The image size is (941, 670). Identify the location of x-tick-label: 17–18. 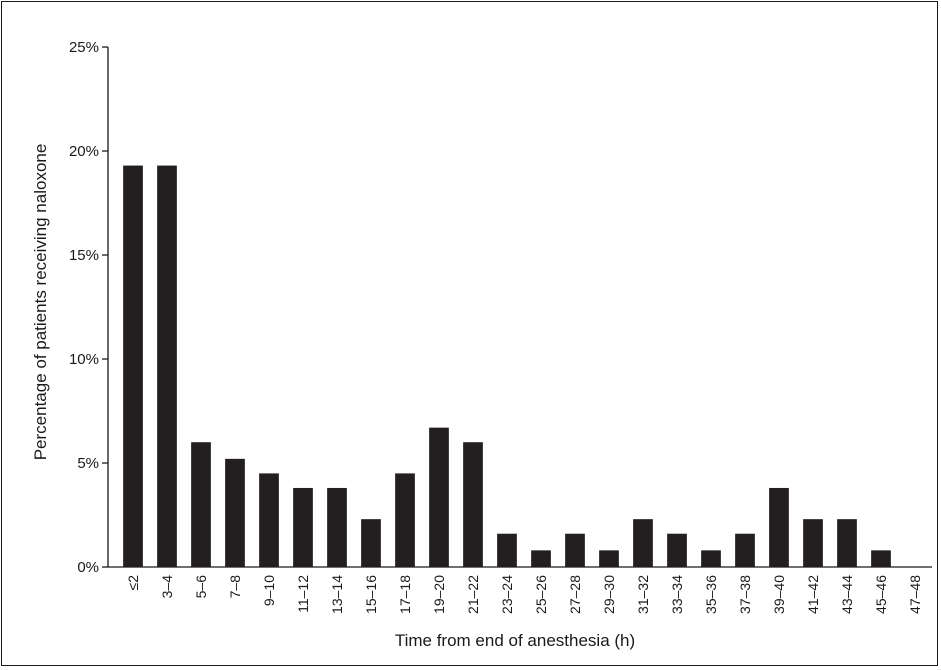
(405, 594).